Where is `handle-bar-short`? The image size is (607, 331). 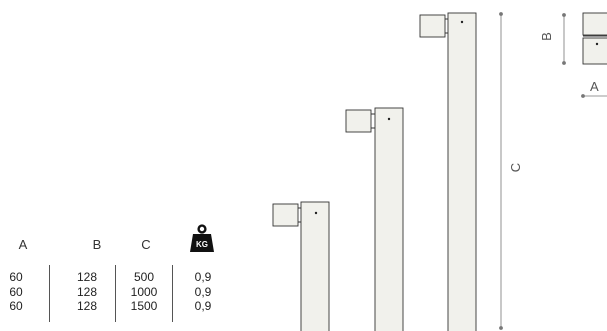
handle-bar-short is located at coordinates (315, 266).